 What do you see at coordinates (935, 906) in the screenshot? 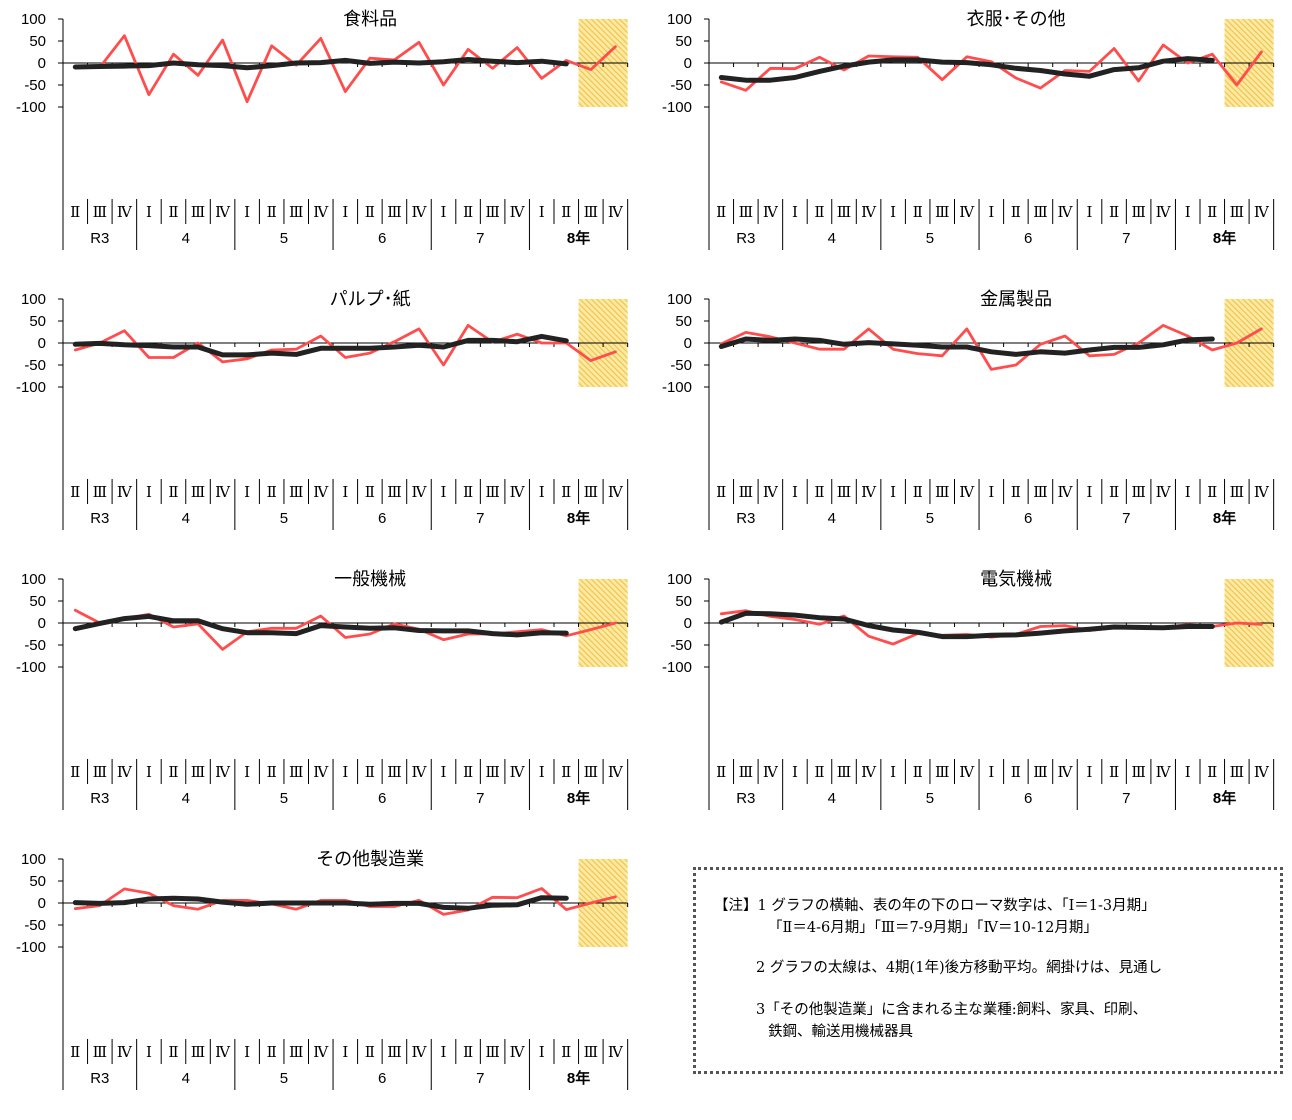
I see `note-line-1: 【注】1 グラフの横軸、表の年の下のローマ数字は、「Ⅰ＝1-3月期」` at bounding box center [935, 906].